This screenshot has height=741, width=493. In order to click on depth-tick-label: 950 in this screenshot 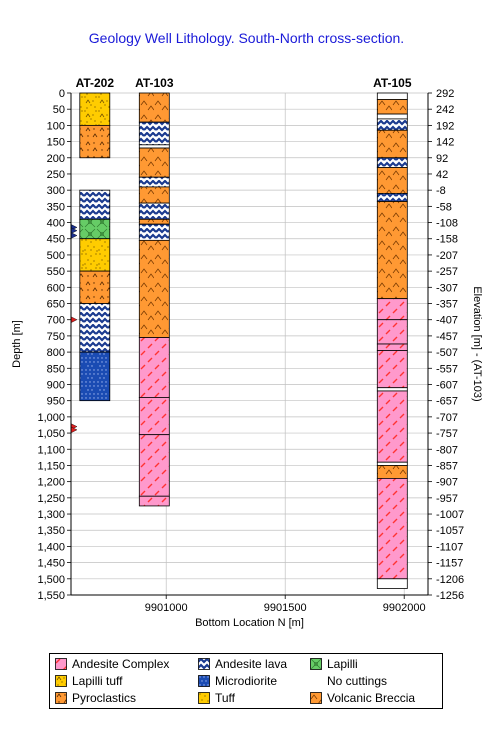, I will do `click(56, 402)`.